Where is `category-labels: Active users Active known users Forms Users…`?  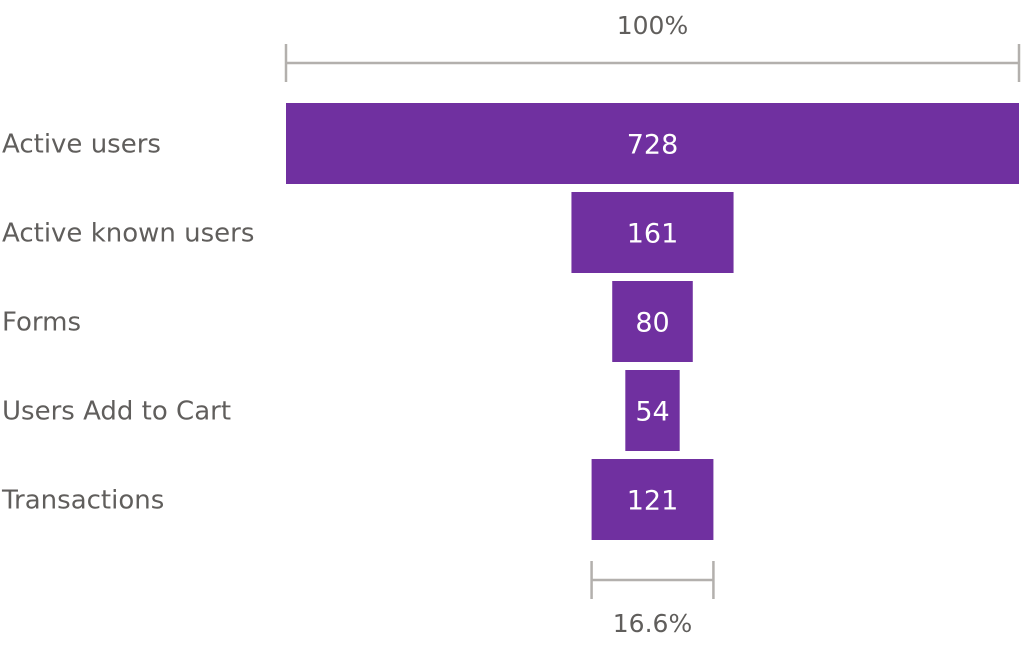 category-labels: Active users Active known users Forms Users… is located at coordinates (127, 323).